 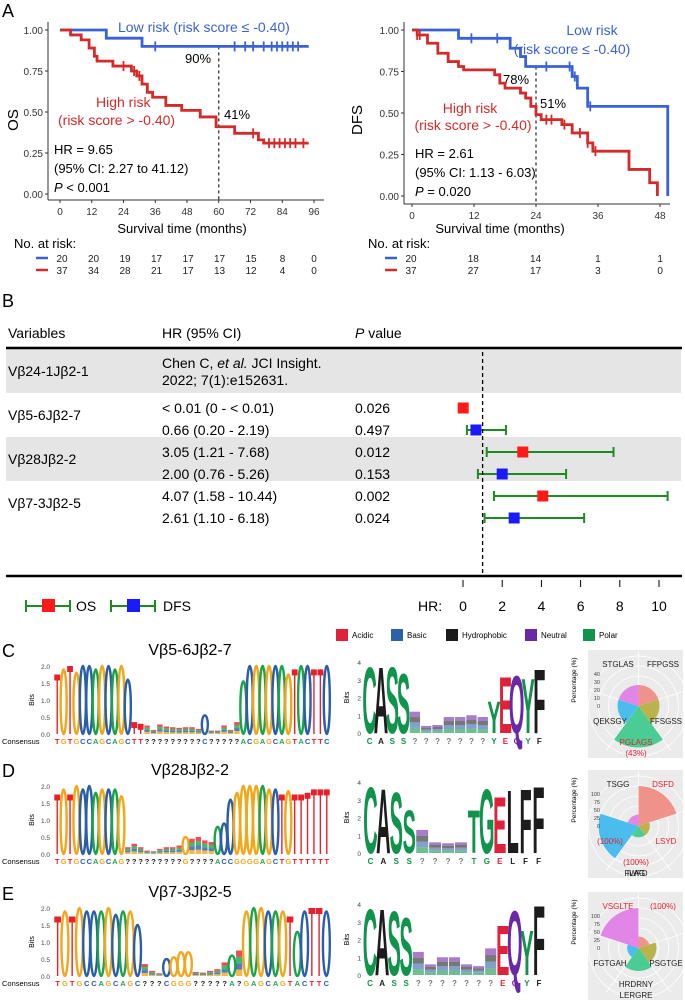 I want to click on polar-ytick-label: 25, so click(x=597, y=819).